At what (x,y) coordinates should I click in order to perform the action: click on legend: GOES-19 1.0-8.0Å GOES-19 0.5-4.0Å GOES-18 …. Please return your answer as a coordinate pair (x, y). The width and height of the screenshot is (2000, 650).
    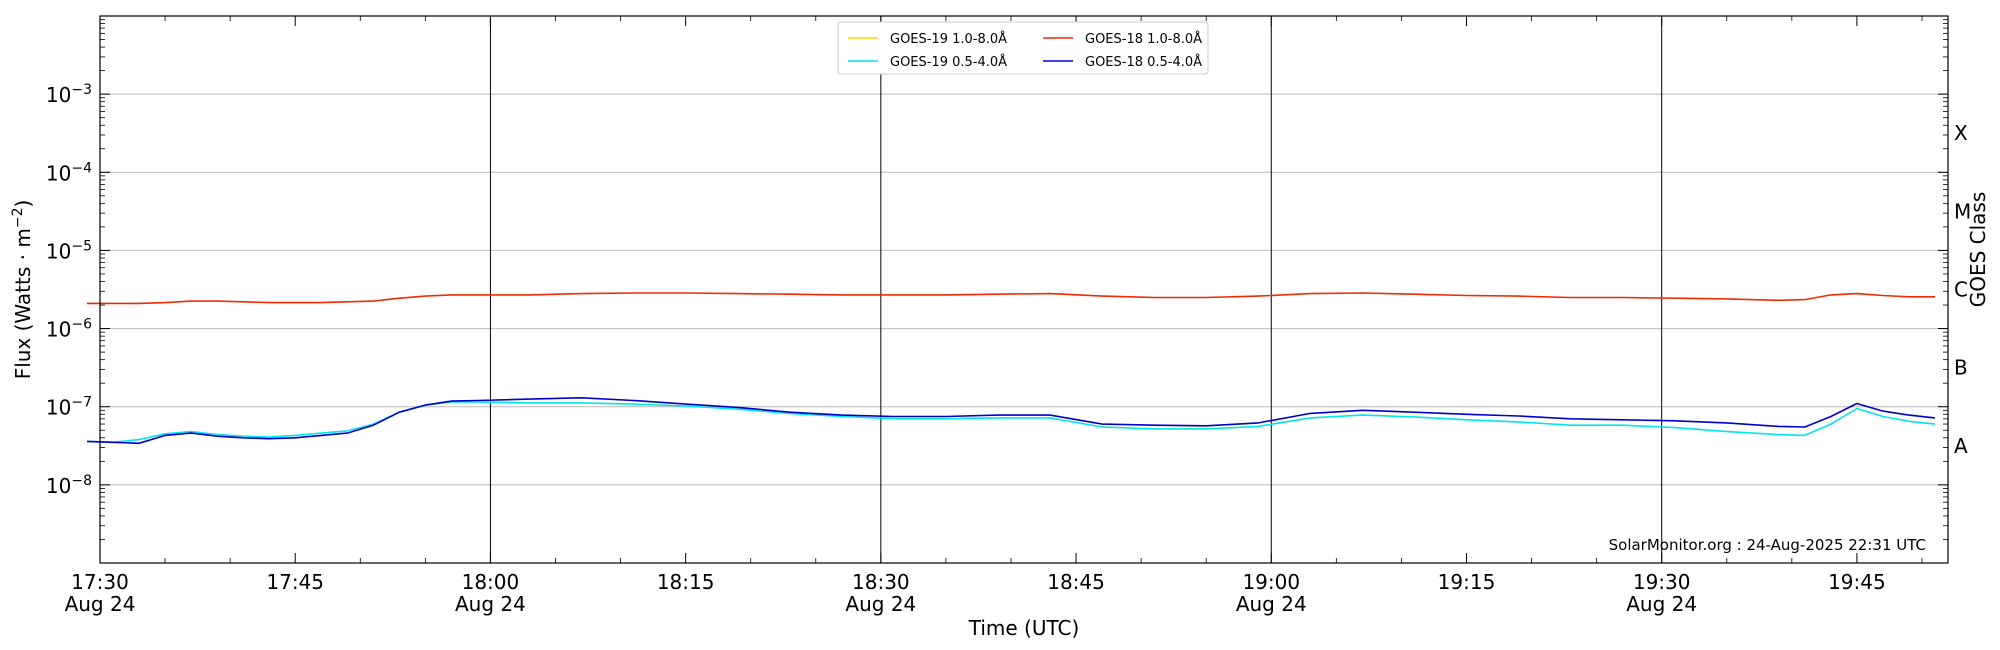
    Looking at the image, I should click on (1023, 48).